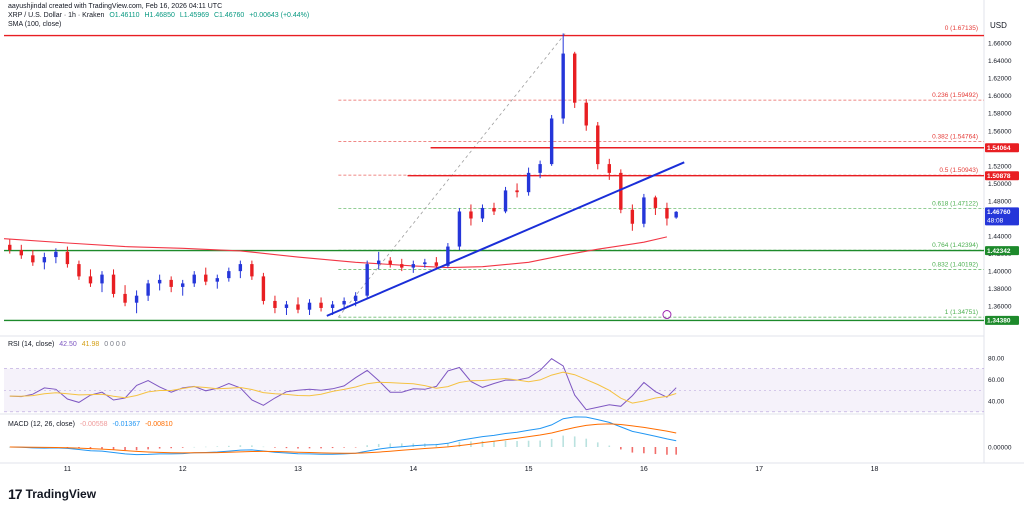 This screenshot has width=1024, height=509. What do you see at coordinates (115, 344) in the screenshot?
I see `rsi-extra-values: 0 0 0 0` at bounding box center [115, 344].